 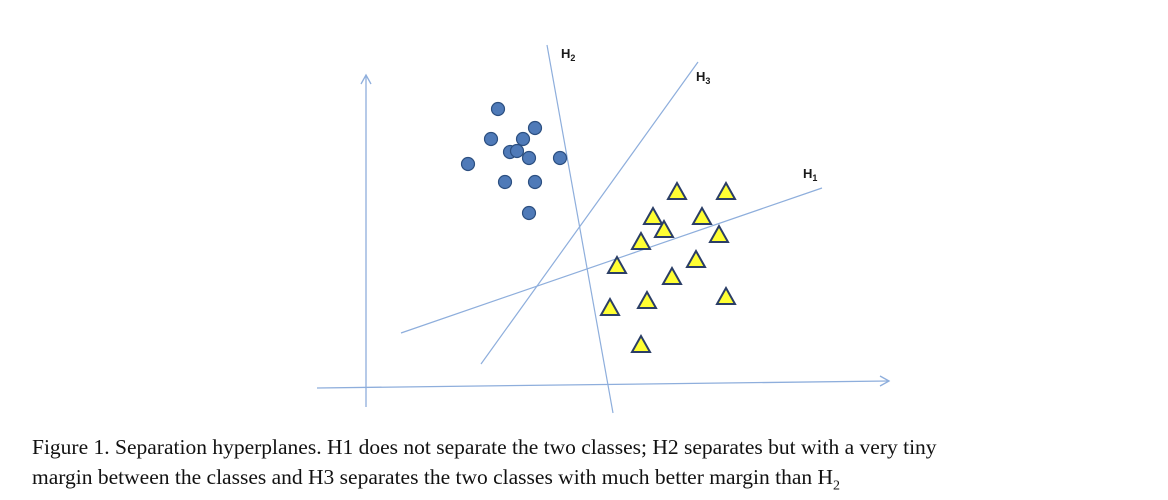 I want to click on hyperplane-h3, so click(x=589, y=213).